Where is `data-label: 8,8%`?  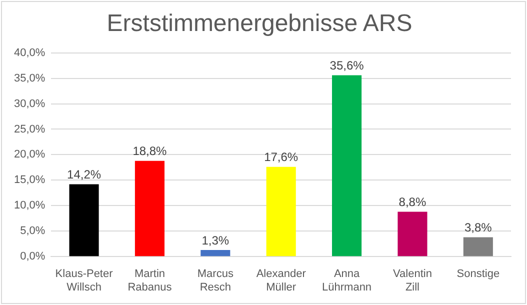
data-label: 8,8% is located at coordinates (412, 202).